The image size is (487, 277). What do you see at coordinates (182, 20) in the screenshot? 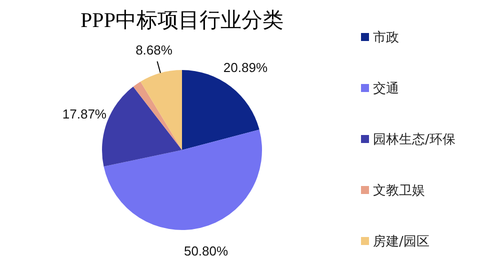
I see `chart-title: PPP中标项目行业分类` at bounding box center [182, 20].